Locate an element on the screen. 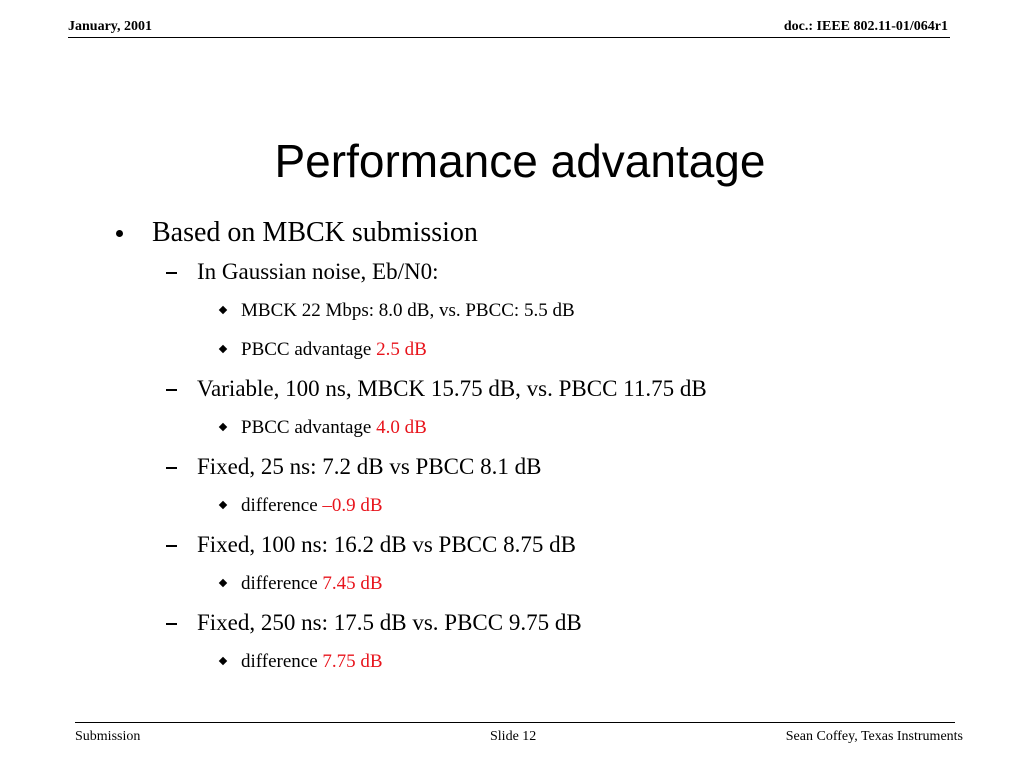 The width and height of the screenshot is (1024, 768). footer-right: Sean Coffey, Texas Instruments is located at coordinates (874, 736).